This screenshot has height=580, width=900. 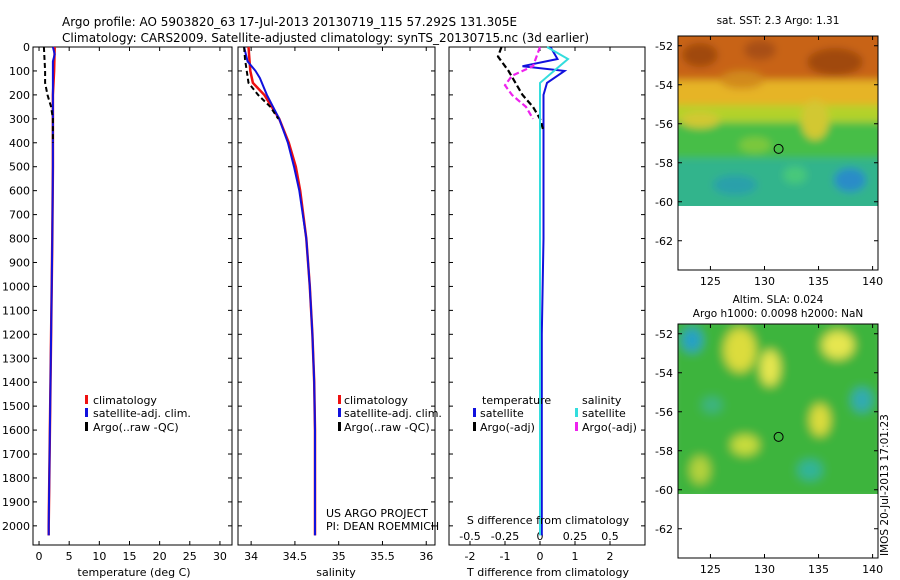 What do you see at coordinates (16, 406) in the screenshot?
I see `depth-tick-label: 1500` at bounding box center [16, 406].